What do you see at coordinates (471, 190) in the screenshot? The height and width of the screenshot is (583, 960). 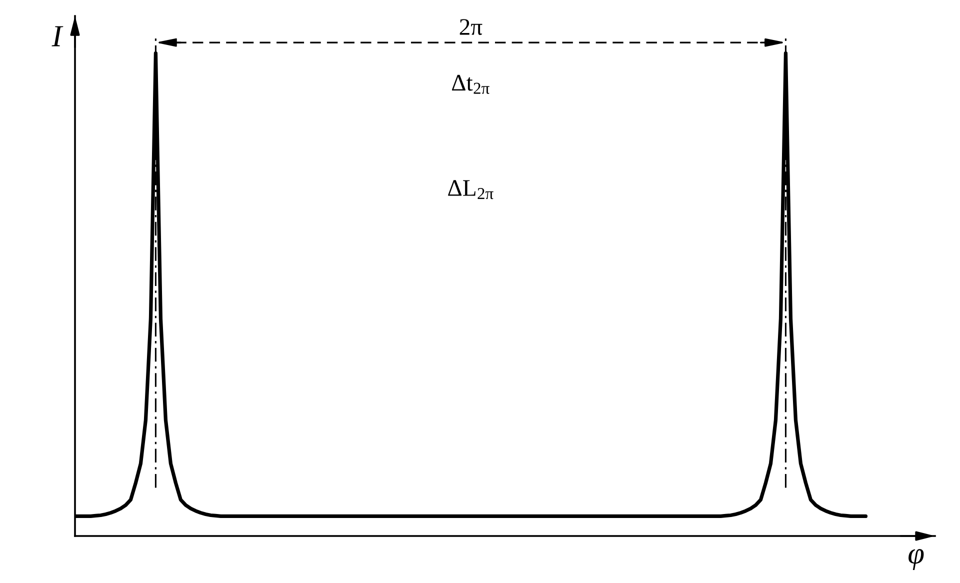 I see `annotation: ΔL$_{2π}$` at bounding box center [471, 190].